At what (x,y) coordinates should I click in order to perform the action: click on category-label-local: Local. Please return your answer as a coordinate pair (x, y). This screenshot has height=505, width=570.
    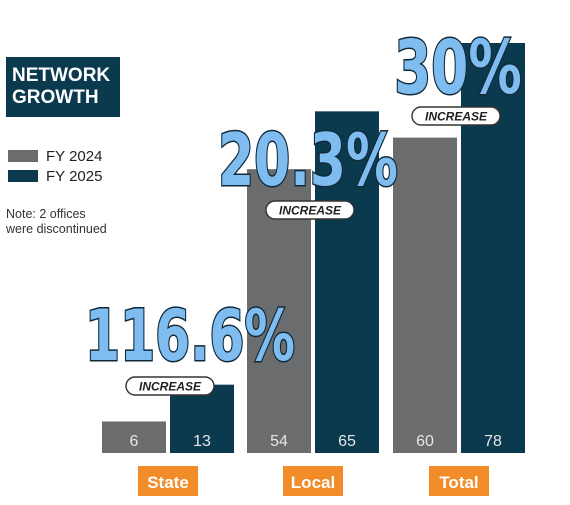
    Looking at the image, I should click on (313, 482).